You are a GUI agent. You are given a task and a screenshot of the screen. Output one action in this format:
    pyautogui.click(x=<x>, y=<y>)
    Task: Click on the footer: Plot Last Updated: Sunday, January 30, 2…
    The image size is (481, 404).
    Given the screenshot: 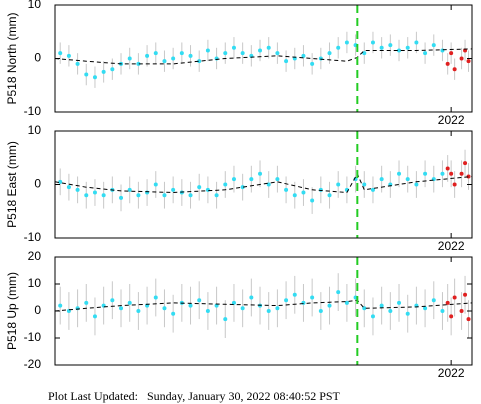 What is the action you would take?
    pyautogui.click(x=194, y=396)
    